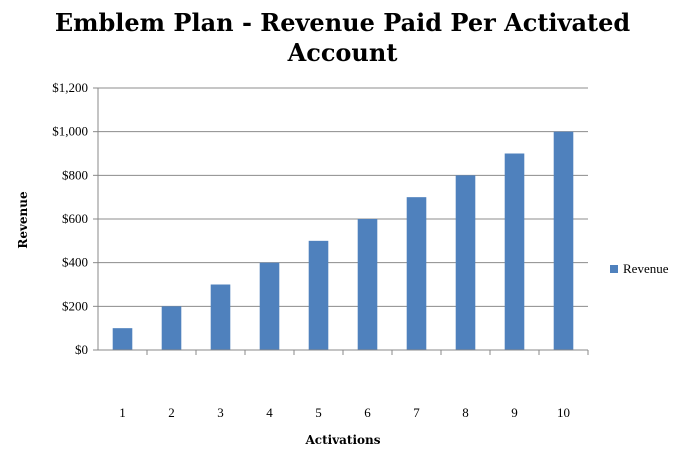 Image resolution: width=685 pixels, height=457 pixels. Describe the element at coordinates (342, 440) in the screenshot. I see `x-axis-title: Activations` at that location.